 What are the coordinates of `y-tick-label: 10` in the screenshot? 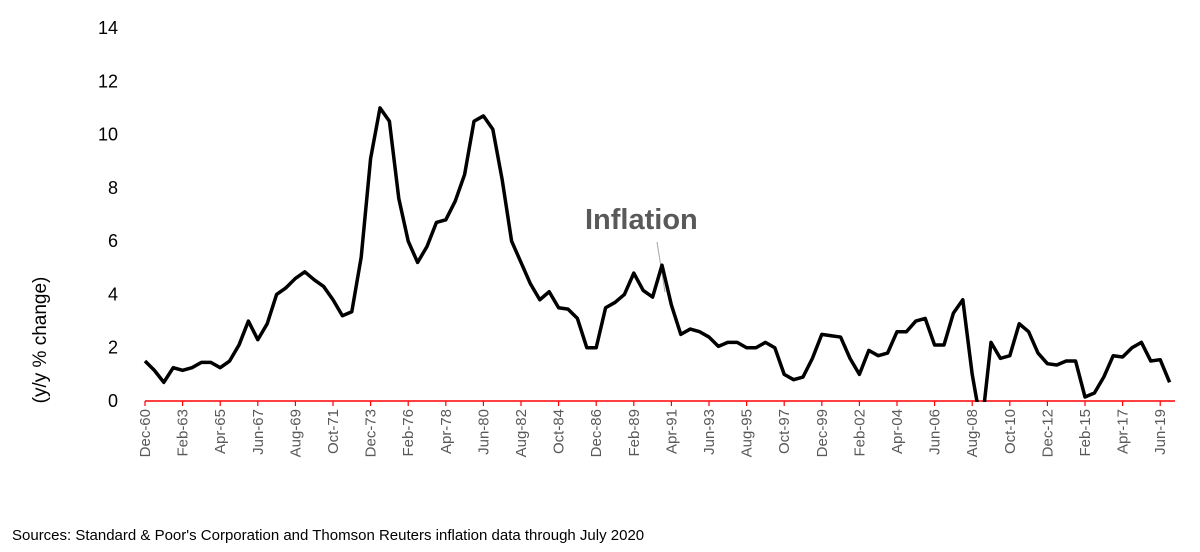 It's located at (108, 135).